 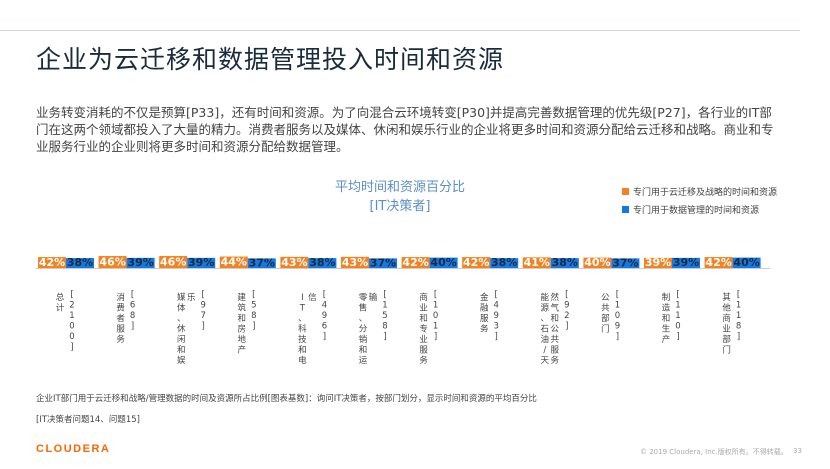 I want to click on category-base-char-7-1: 4, so click(x=495, y=306).